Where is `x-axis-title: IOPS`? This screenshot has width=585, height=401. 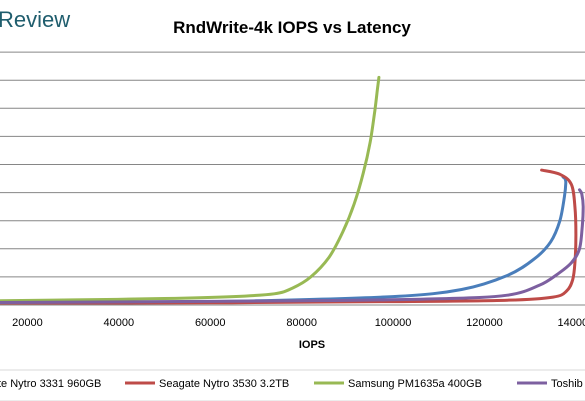 x-axis-title: IOPS is located at coordinates (312, 345).